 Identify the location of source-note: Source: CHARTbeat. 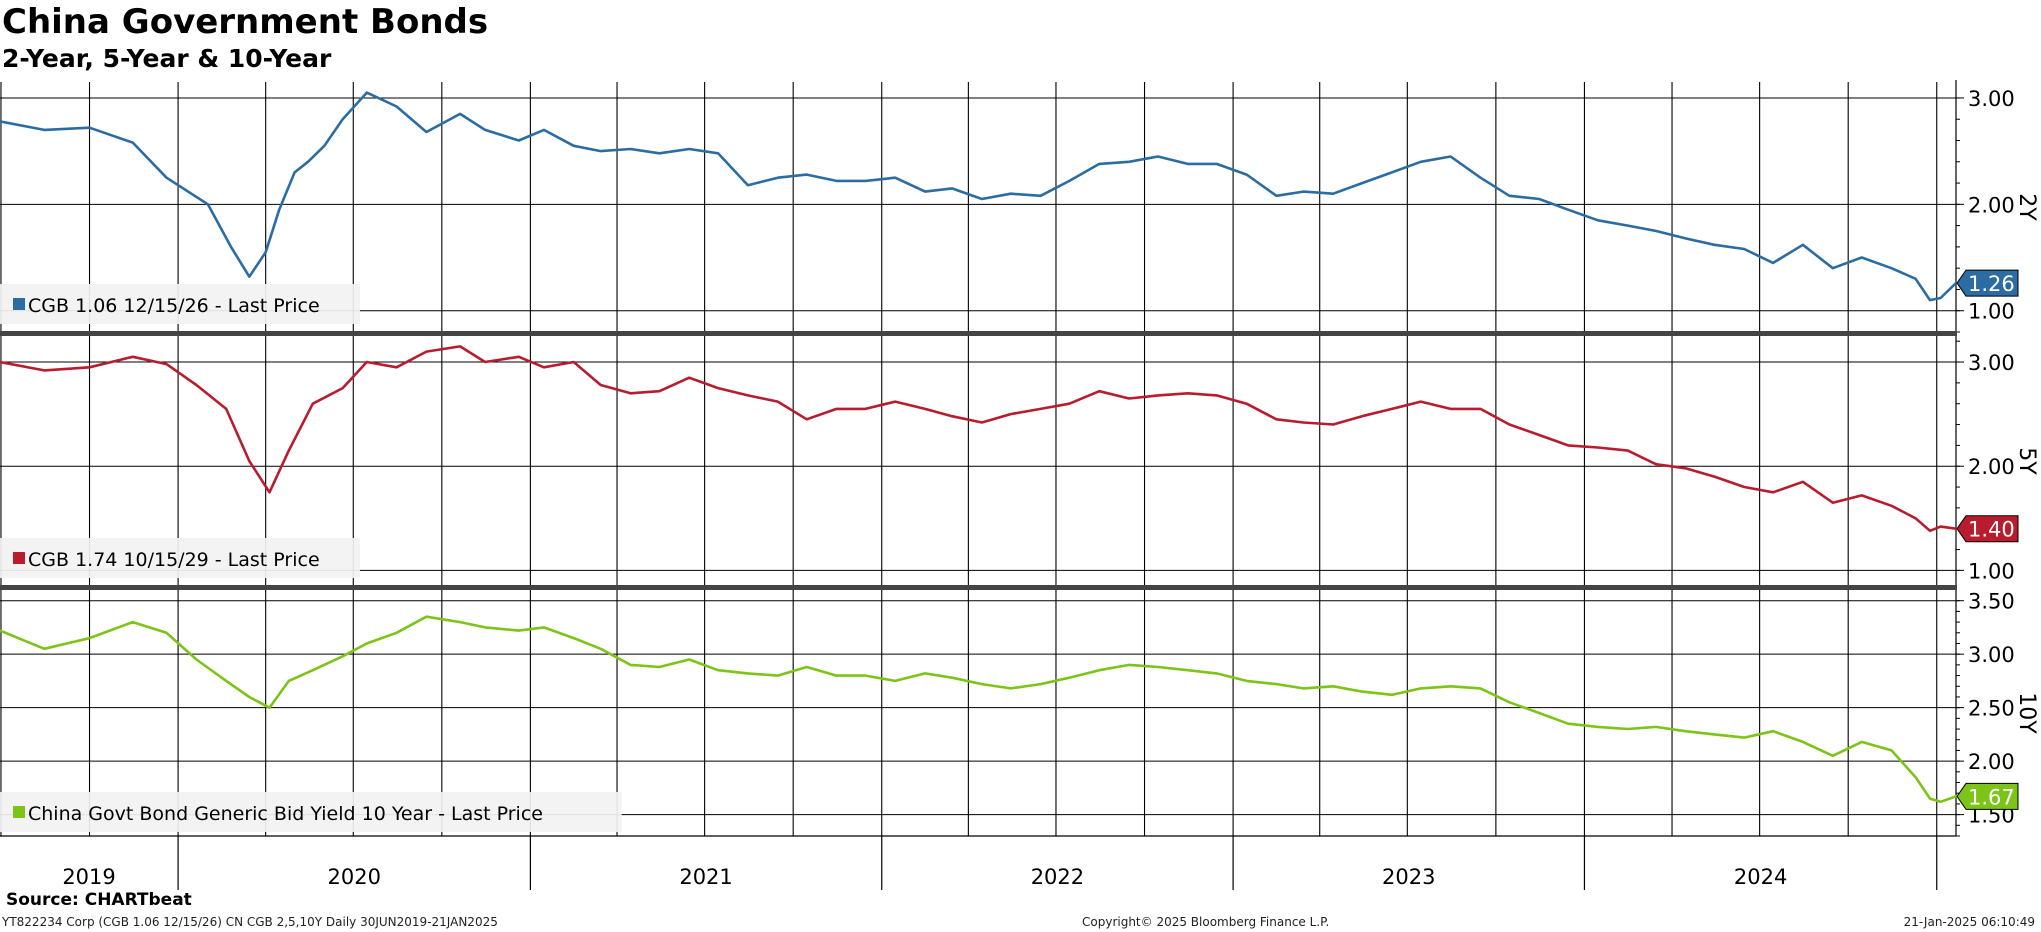
(99, 900).